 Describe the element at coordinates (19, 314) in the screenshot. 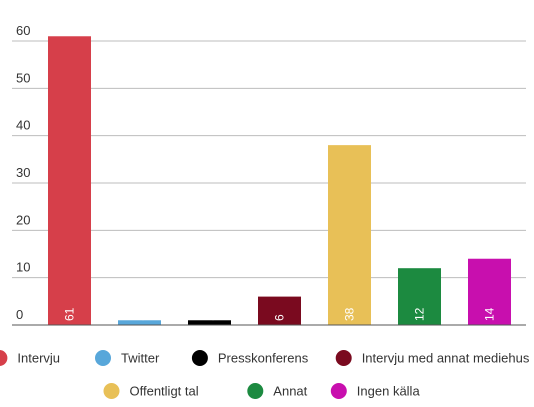

I see `y-tick-label: 0` at that location.